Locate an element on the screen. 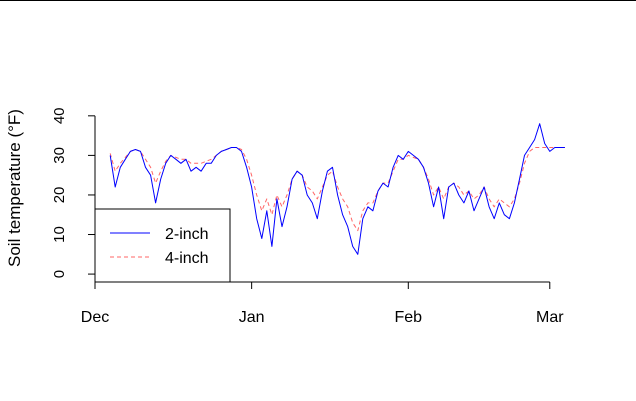 Image resolution: width=636 pixels, height=401 pixels. y-axis: 0 10 20 30 40 is located at coordinates (73, 192).